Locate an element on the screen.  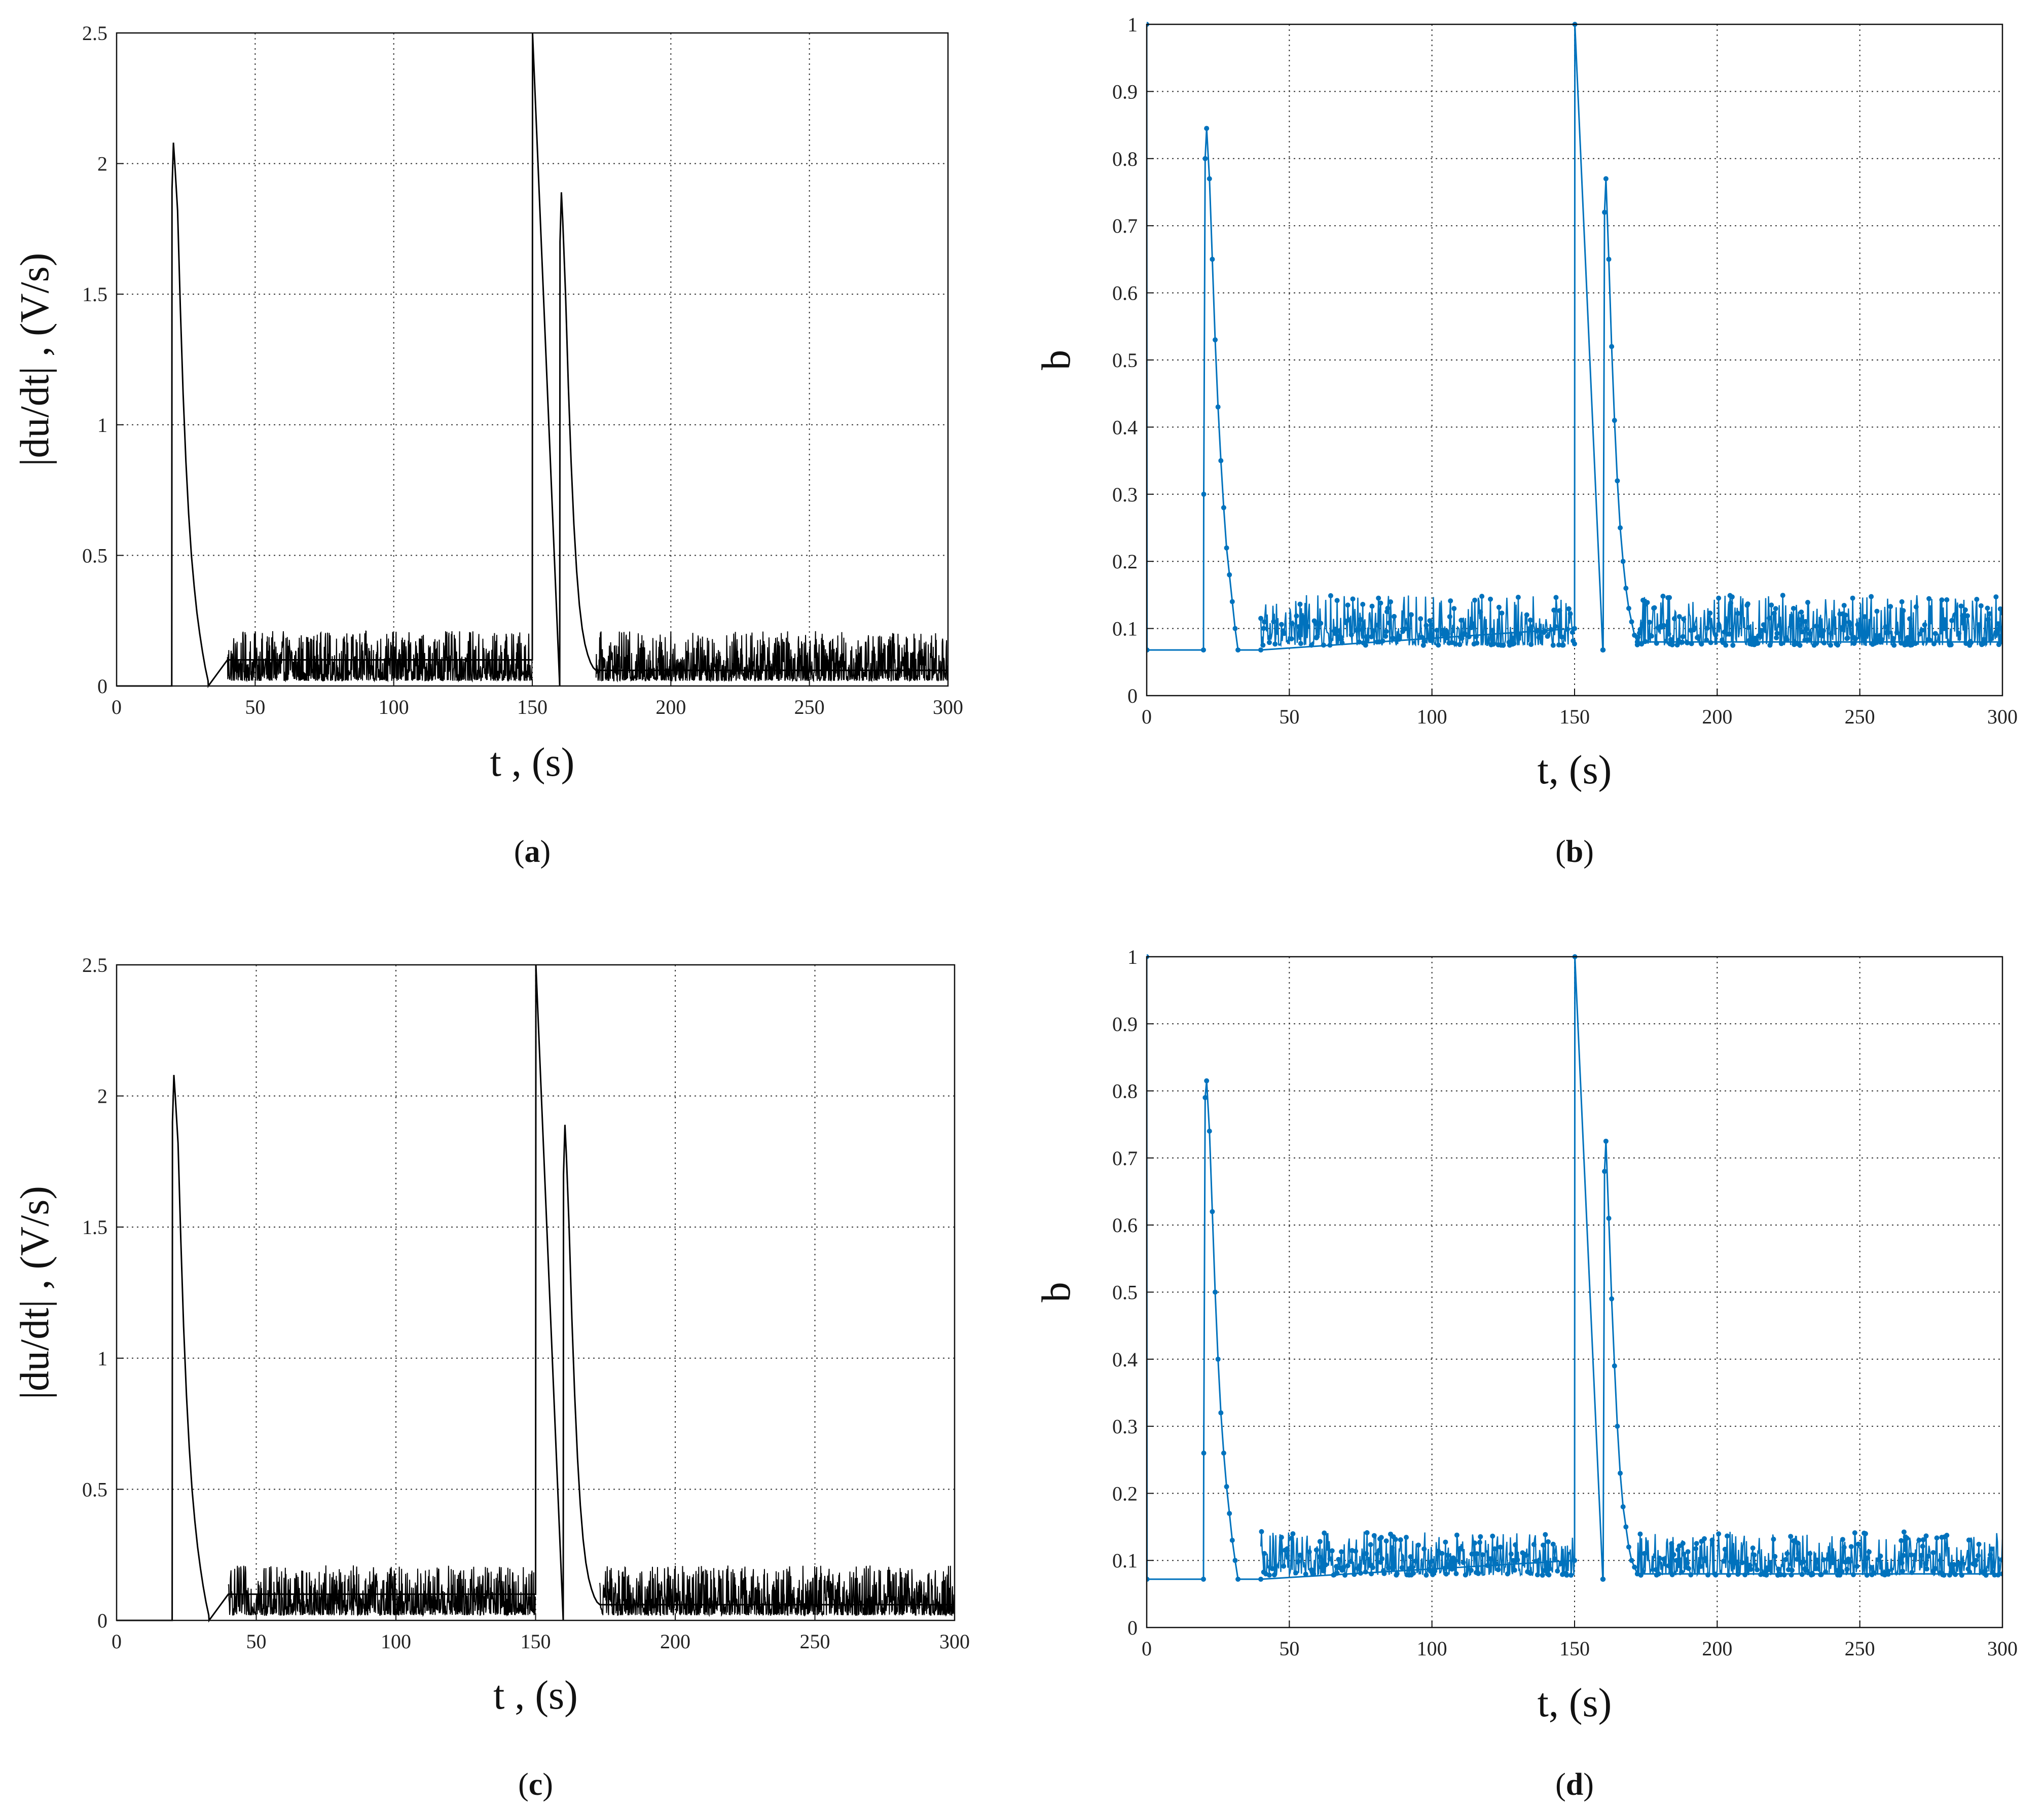
y-tick-label: 0.7 is located at coordinates (1125, 225).